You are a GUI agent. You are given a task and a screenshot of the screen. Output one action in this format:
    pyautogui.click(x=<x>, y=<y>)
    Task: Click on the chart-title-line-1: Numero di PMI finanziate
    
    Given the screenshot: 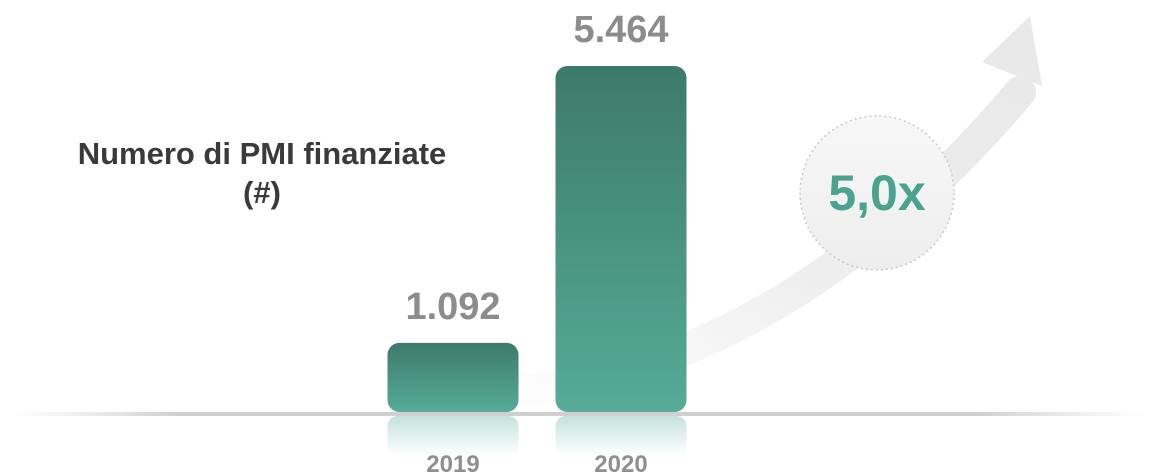 What is the action you would take?
    pyautogui.click(x=262, y=153)
    